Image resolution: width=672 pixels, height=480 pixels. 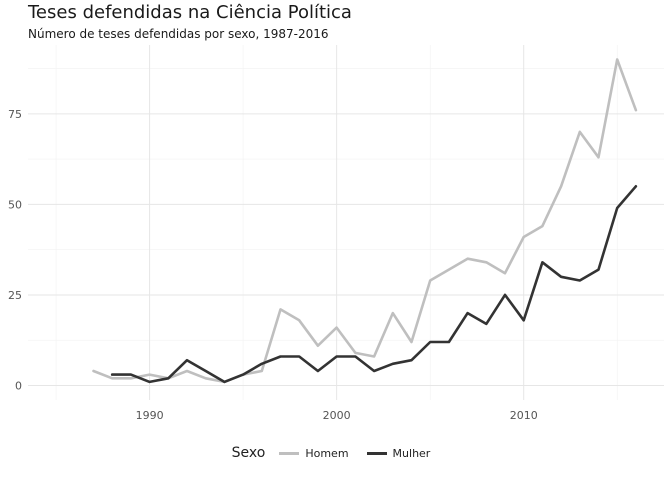 What do you see at coordinates (150, 415) in the screenshot?
I see `x-tick-label: 1990` at bounding box center [150, 415].